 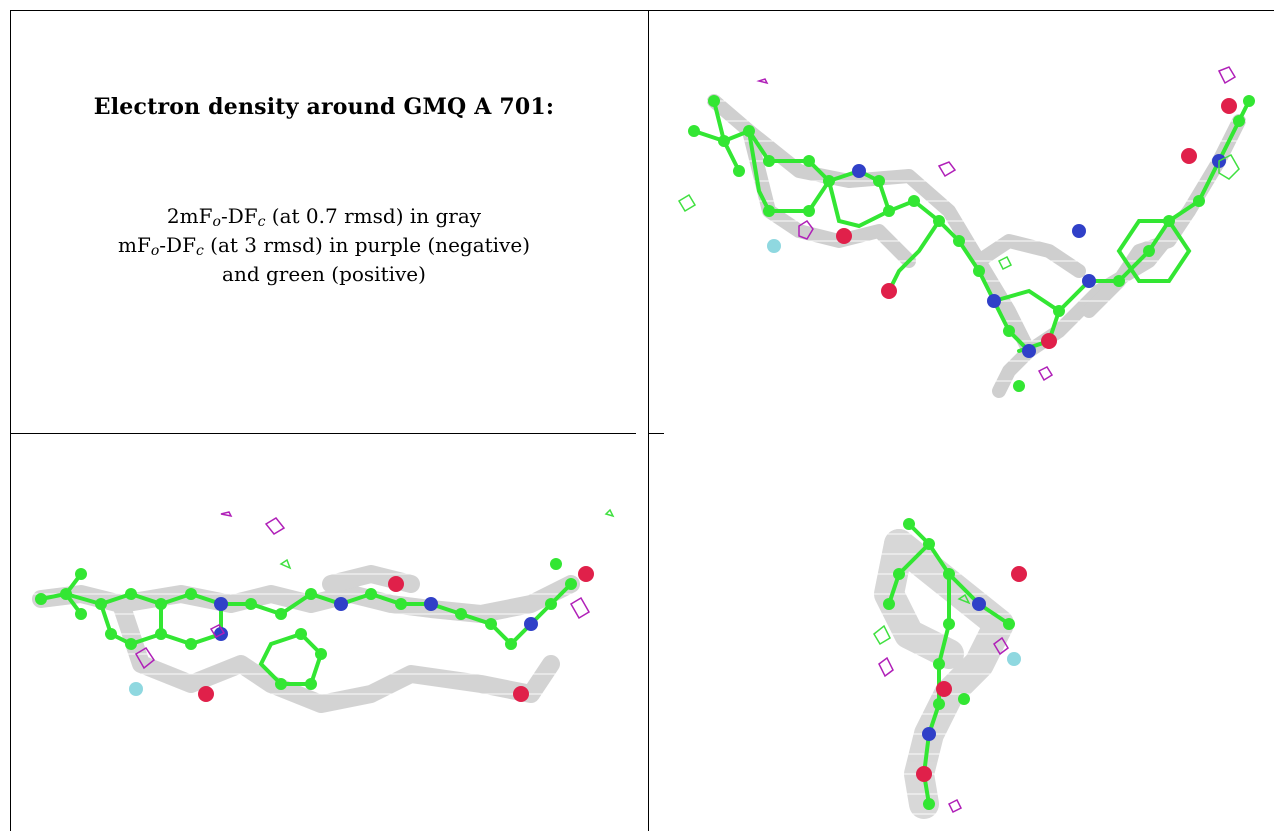 I want to click on table-border-row-right, so click(x=656, y=433).